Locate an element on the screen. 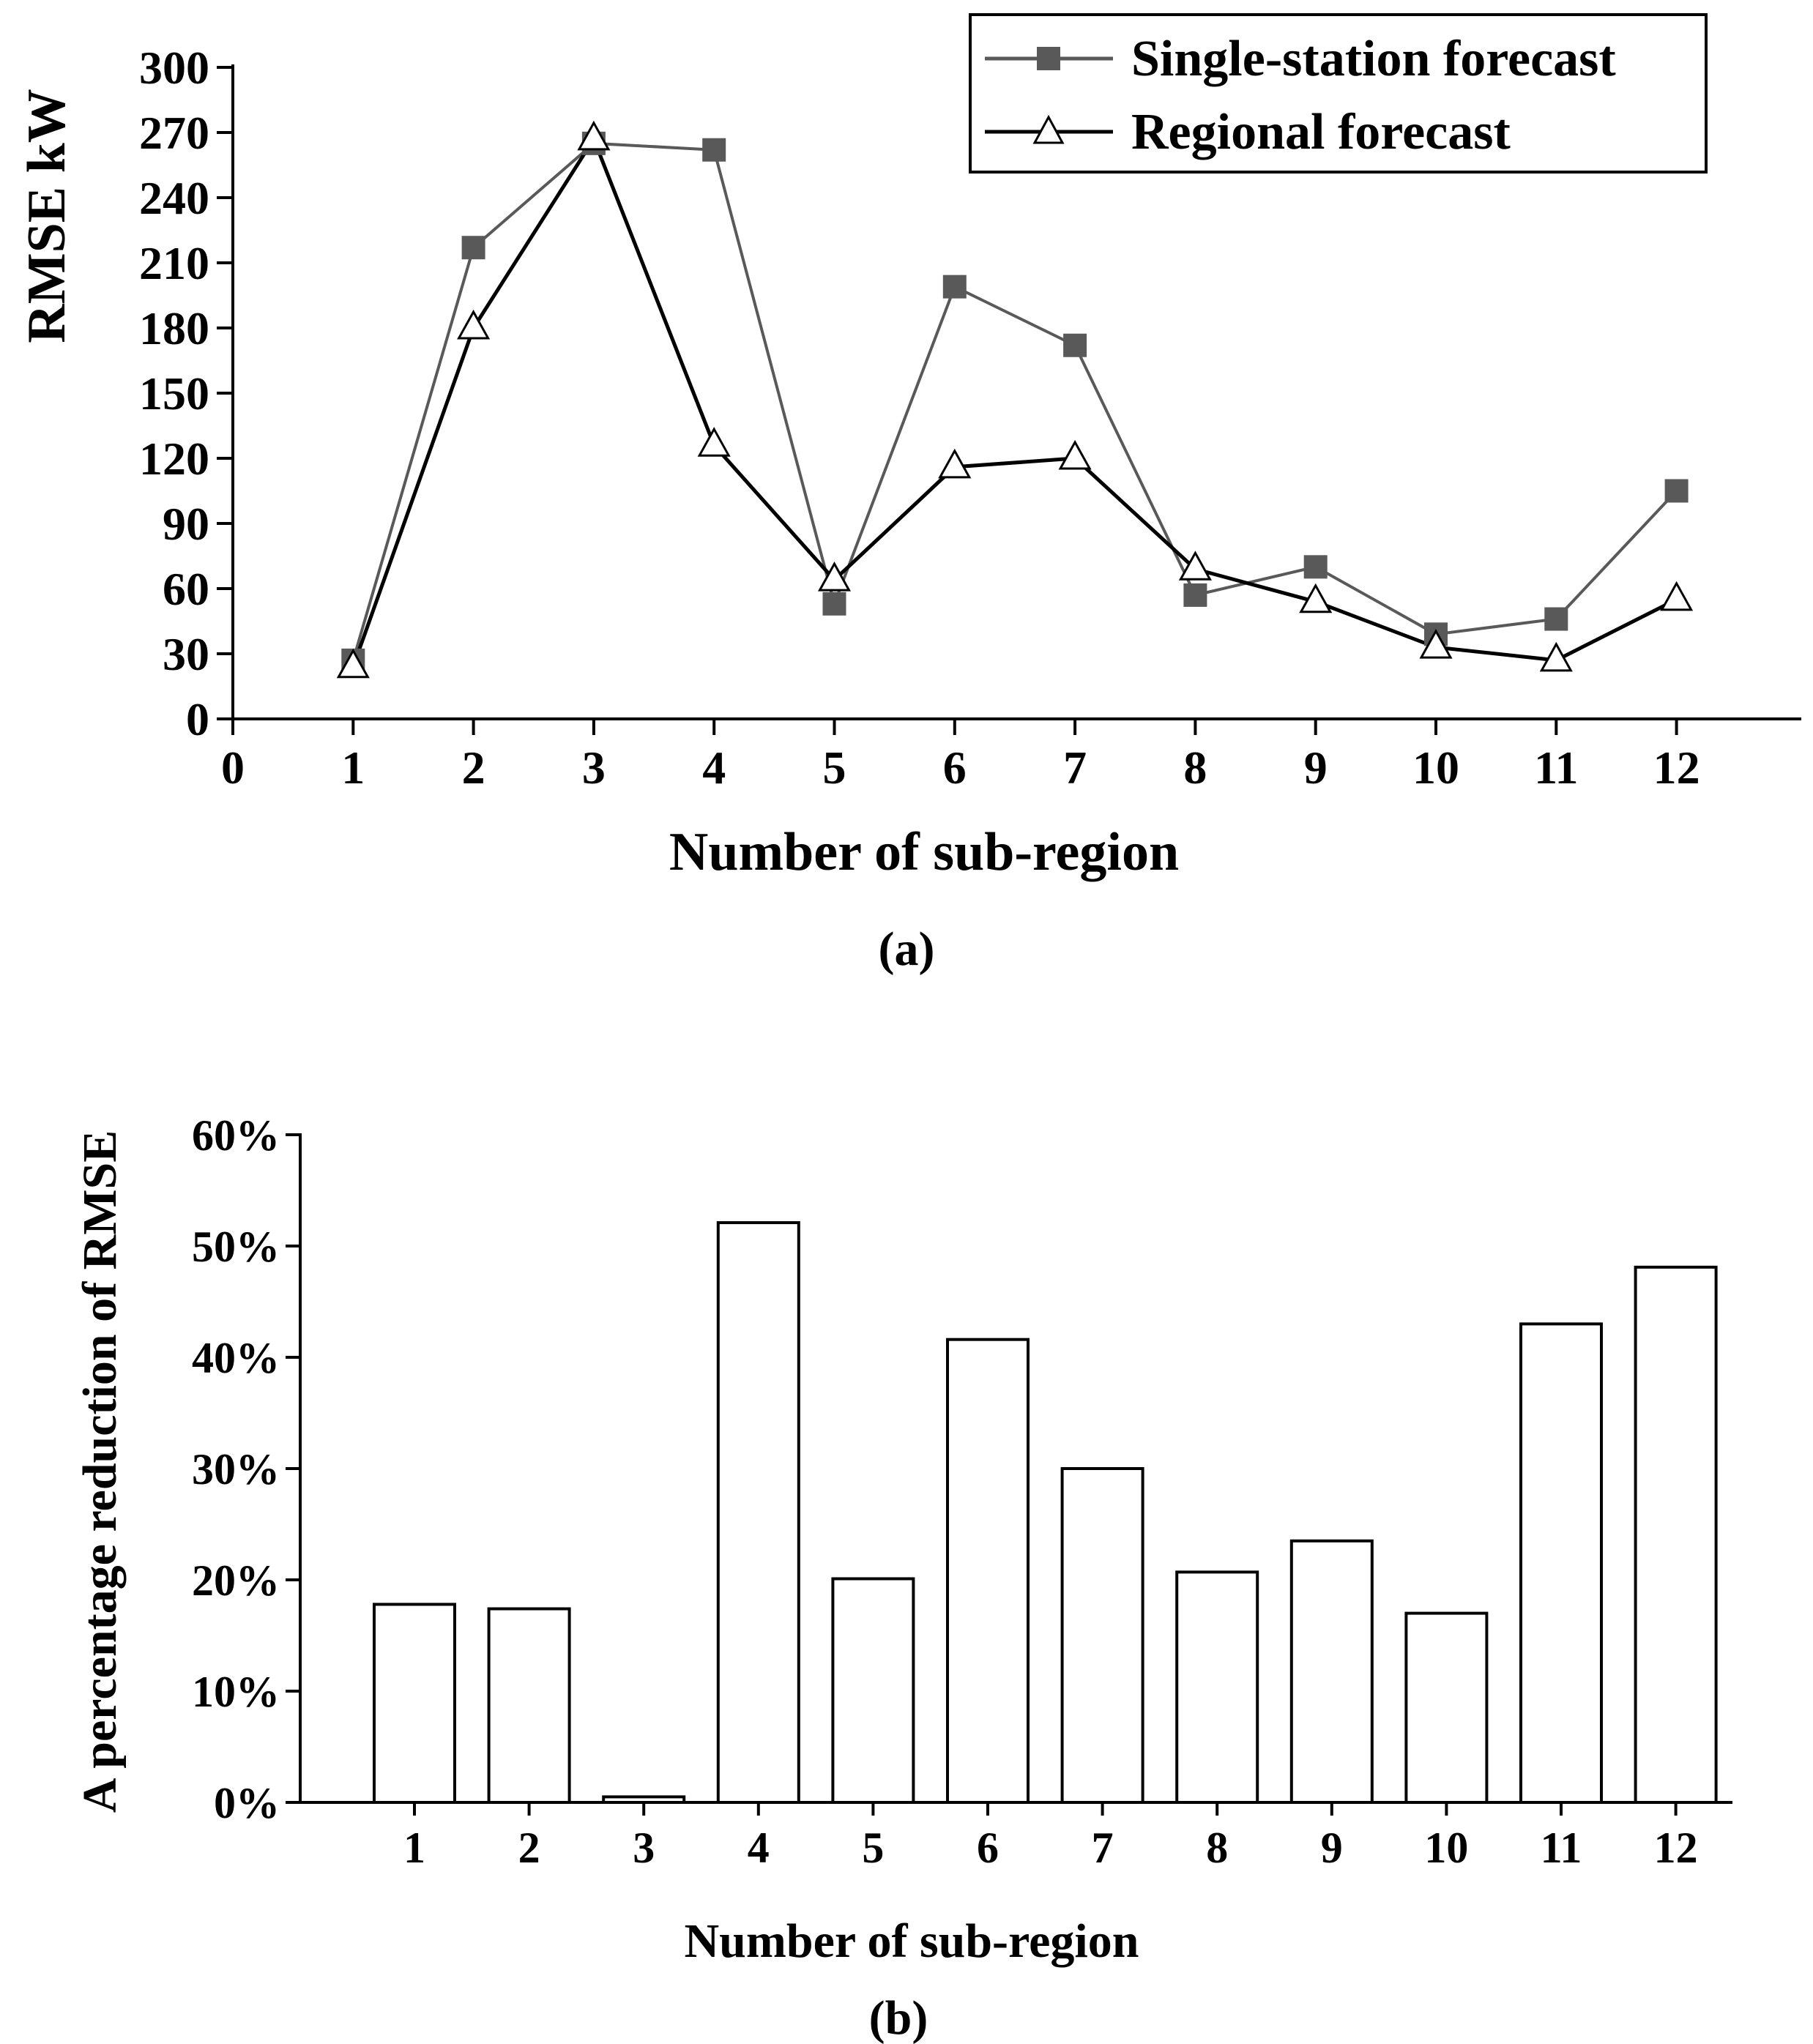 The width and height of the screenshot is (1813, 2044). reduction-y-tick-label: 40% is located at coordinates (236, 1358).